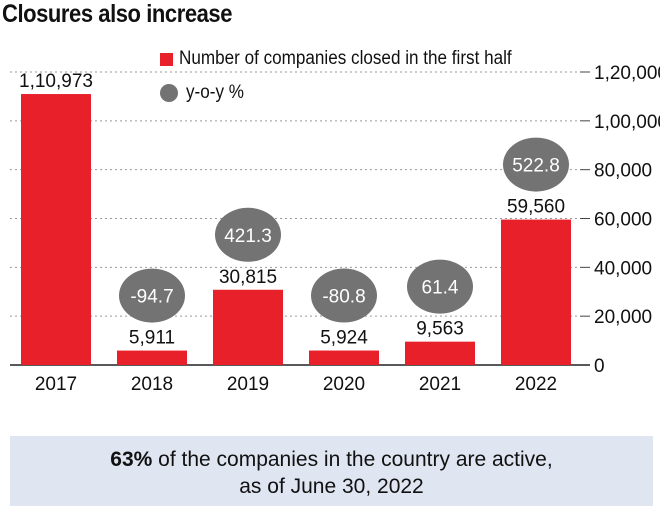 The image size is (660, 506). What do you see at coordinates (169, 93) in the screenshot?
I see `legend-swatch-dot` at bounding box center [169, 93].